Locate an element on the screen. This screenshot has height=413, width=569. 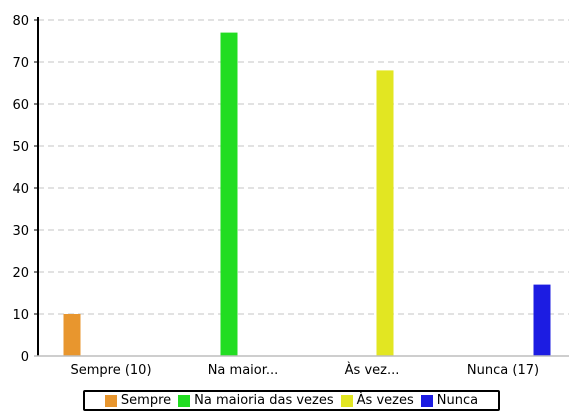
y-tick-label: 40 is located at coordinates (20, 189).